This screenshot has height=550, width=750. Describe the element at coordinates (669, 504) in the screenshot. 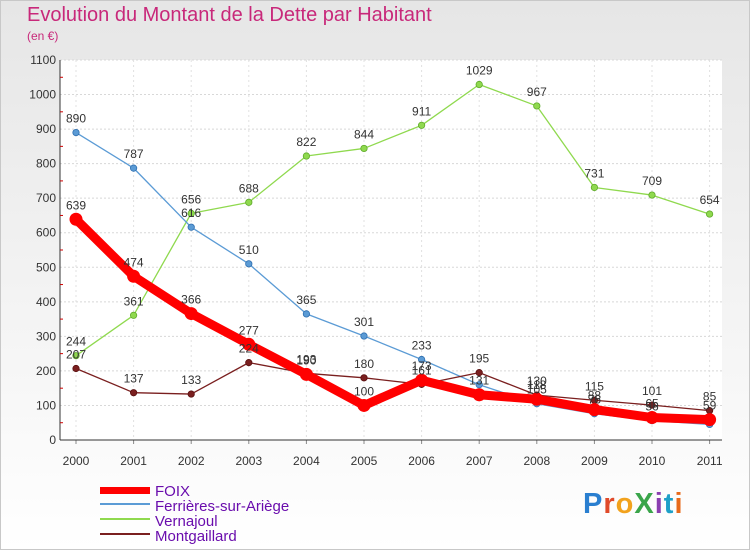

I see `logo-letter: t` at that location.